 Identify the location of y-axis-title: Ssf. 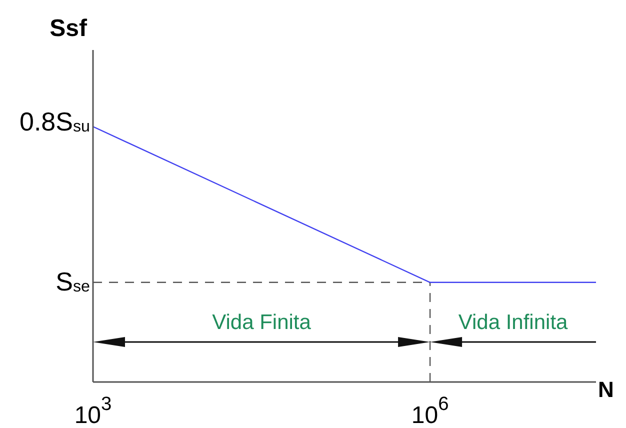
(69, 28).